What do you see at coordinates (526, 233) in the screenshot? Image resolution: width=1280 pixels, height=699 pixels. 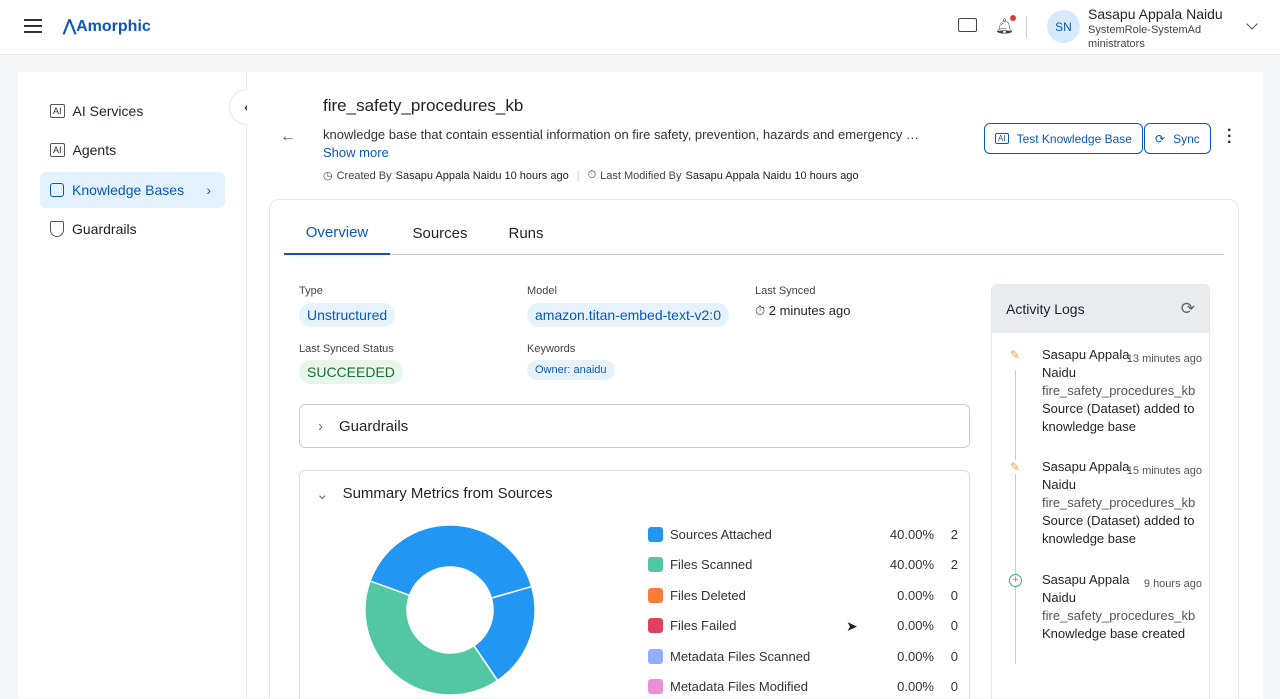 I see `tab-runs: Runs` at bounding box center [526, 233].